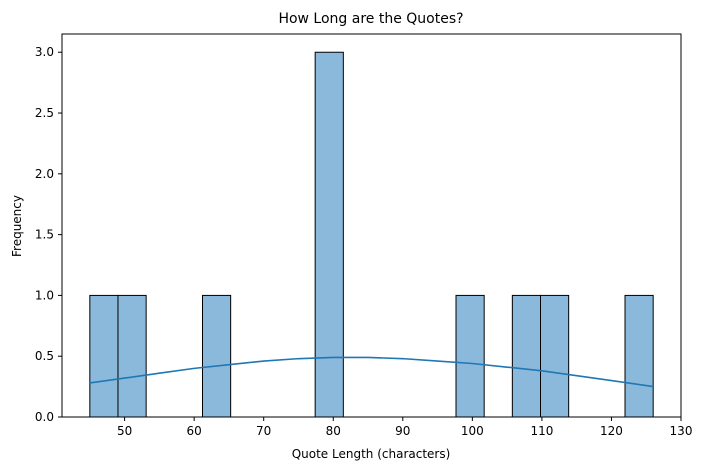 This screenshot has height=470, width=704. What do you see at coordinates (681, 431) in the screenshot?
I see `x-tick-label: 130` at bounding box center [681, 431].